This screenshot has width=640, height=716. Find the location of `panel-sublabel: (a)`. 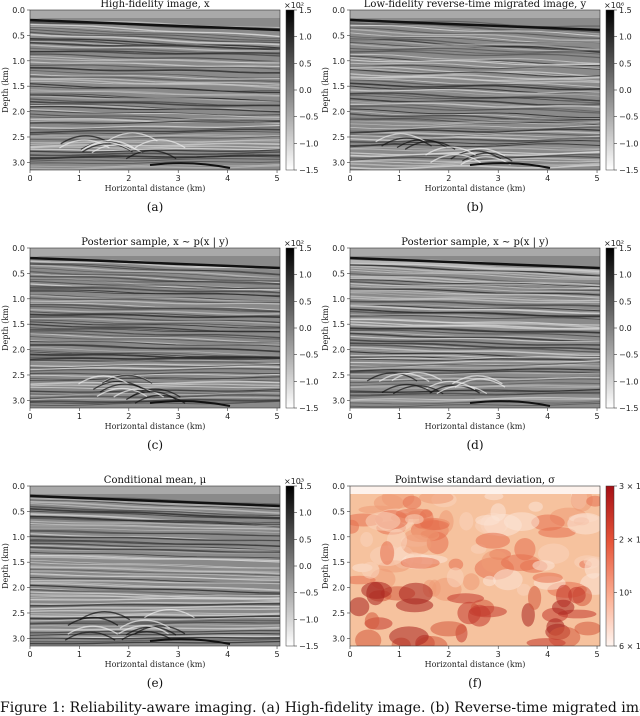

panel-sublabel: (a) is located at coordinates (155, 207).